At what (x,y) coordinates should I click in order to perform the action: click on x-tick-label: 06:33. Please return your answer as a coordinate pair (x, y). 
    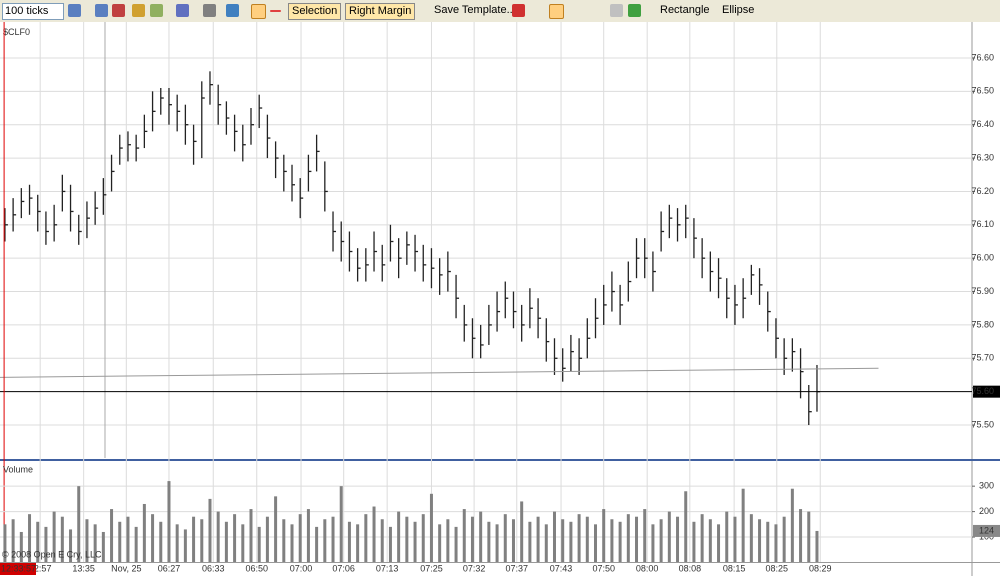
    Looking at the image, I should click on (213, 568).